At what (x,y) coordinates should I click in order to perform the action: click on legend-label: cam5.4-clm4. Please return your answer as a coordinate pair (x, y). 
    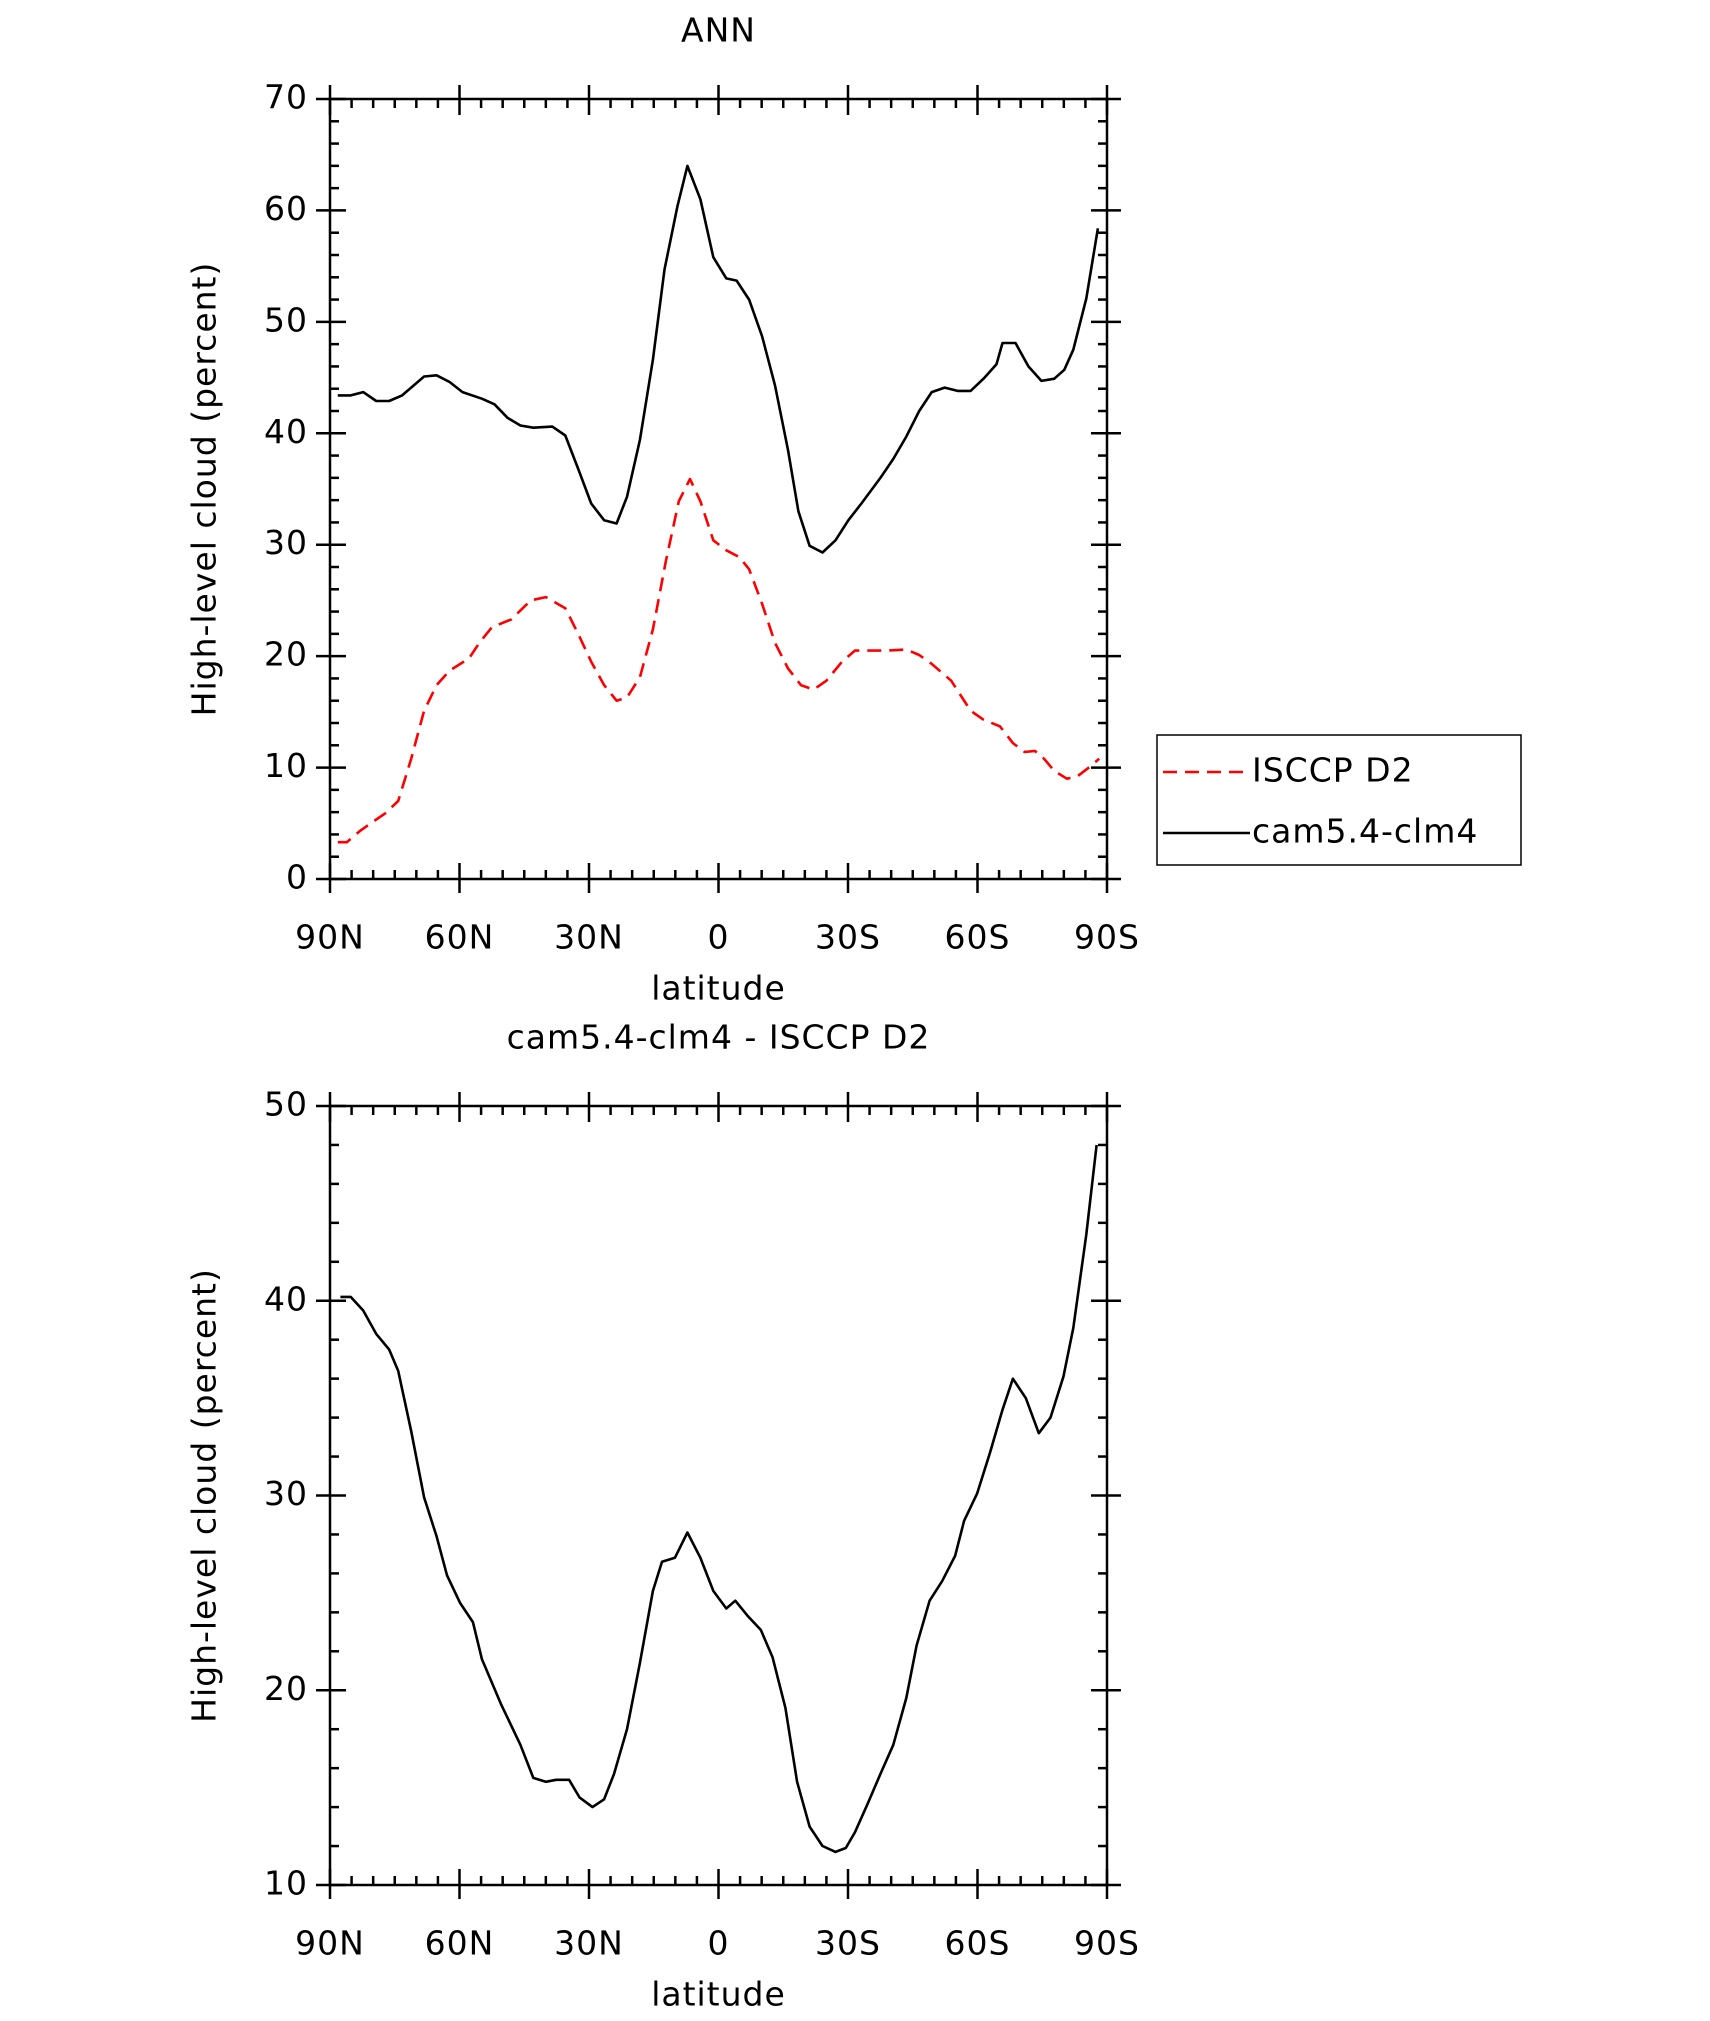
    Looking at the image, I should click on (1365, 831).